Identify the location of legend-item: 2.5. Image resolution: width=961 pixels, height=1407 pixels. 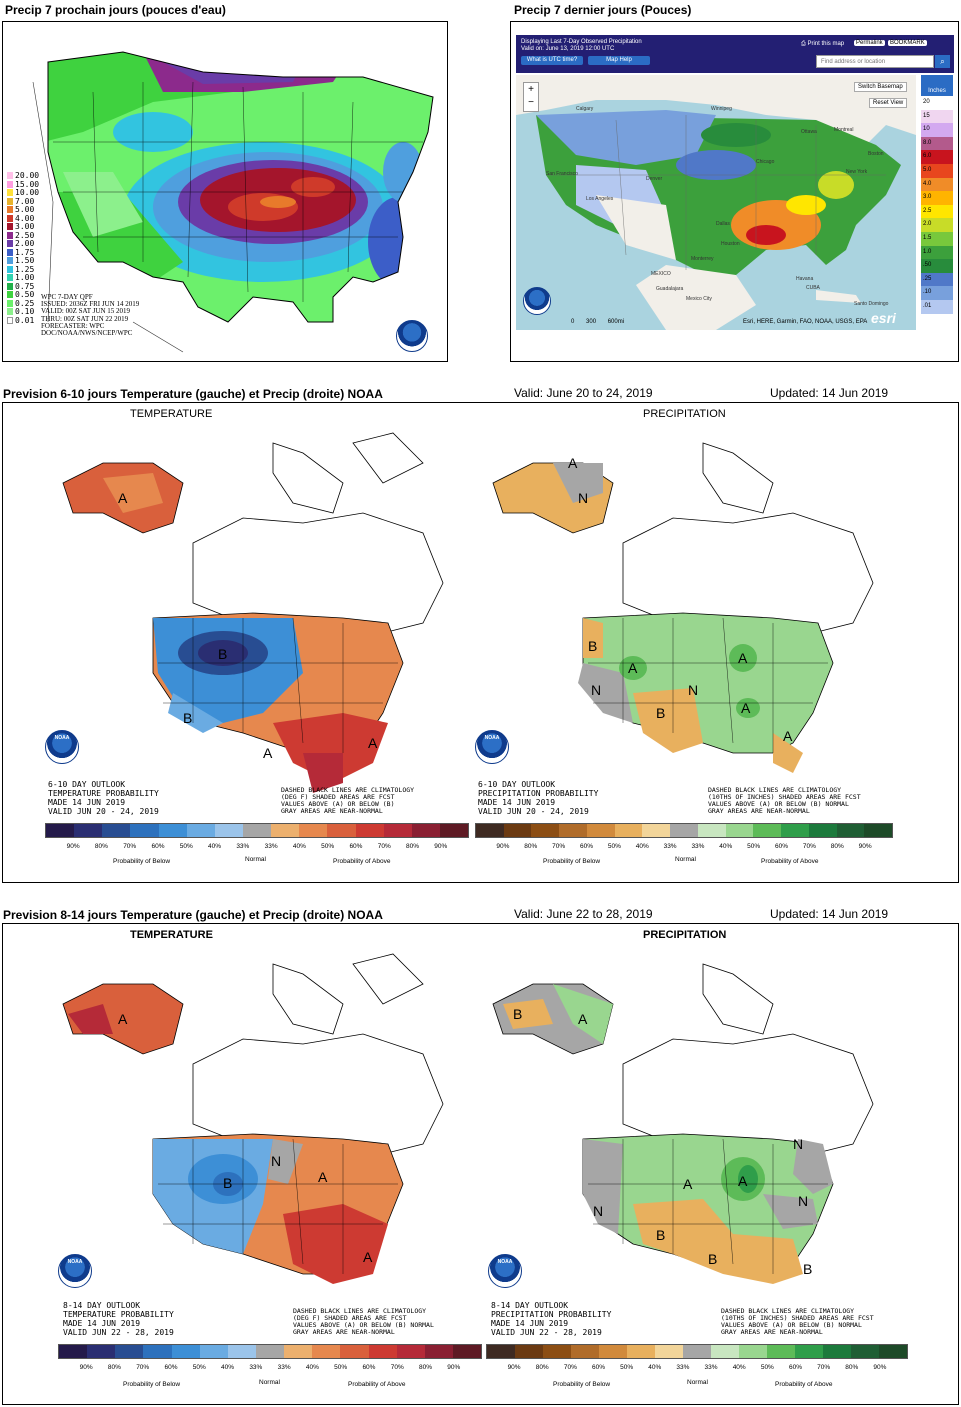
(937, 211).